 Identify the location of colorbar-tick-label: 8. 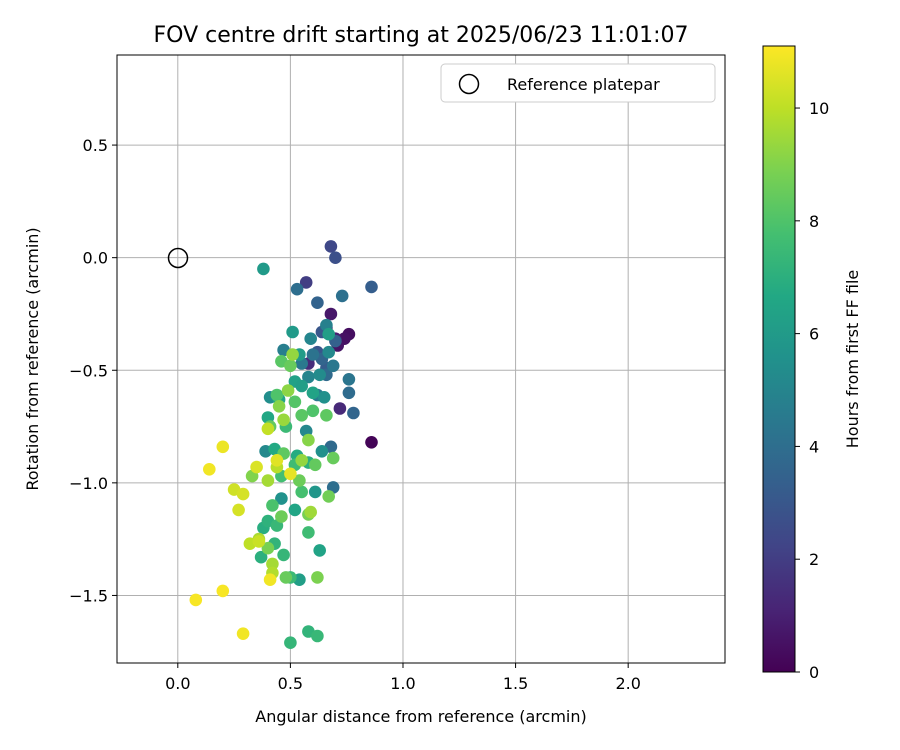
(814, 221).